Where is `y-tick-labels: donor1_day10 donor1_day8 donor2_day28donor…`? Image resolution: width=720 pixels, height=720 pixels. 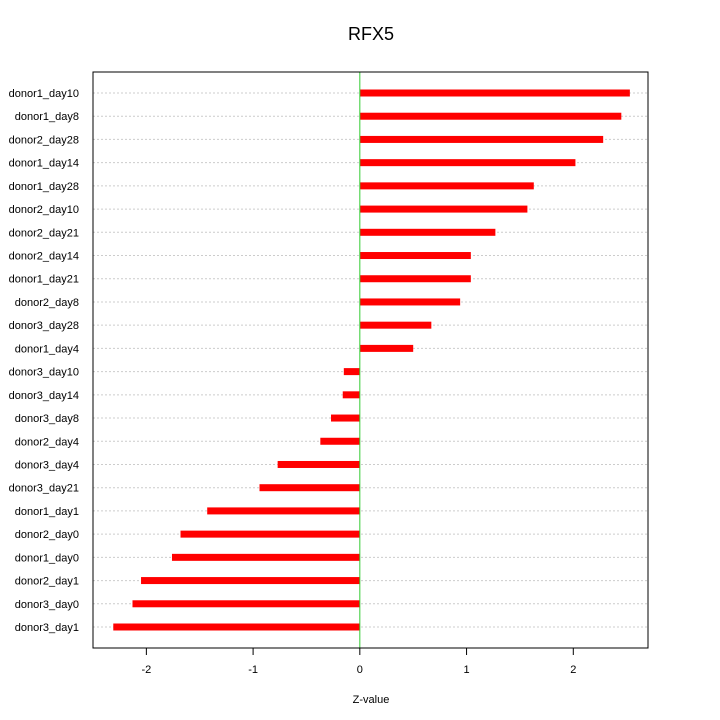 y-tick-labels: donor1_day10 donor1_day8 donor2_day28donor… is located at coordinates (44, 361).